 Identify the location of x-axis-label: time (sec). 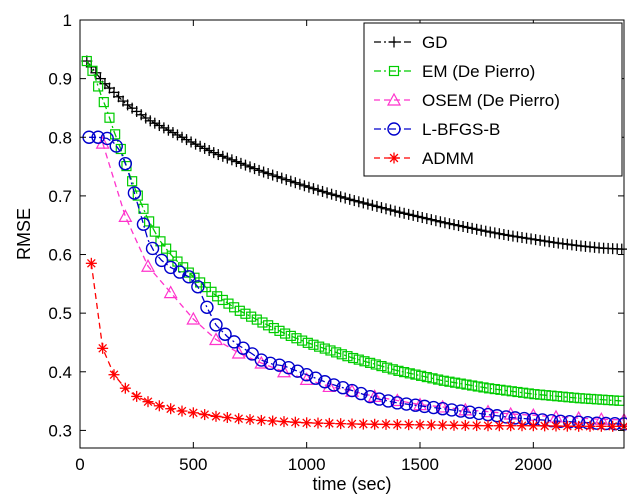
(351, 484).